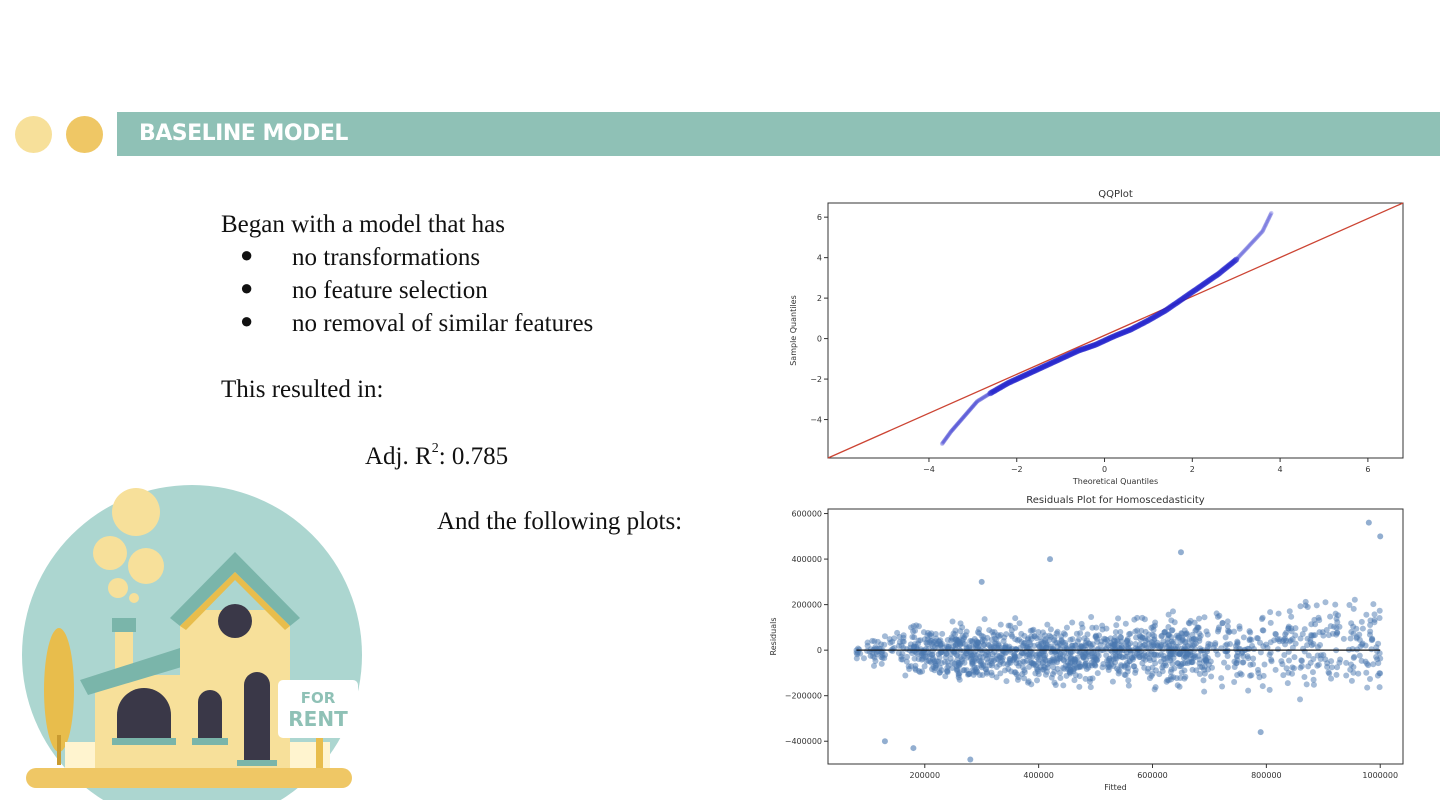  Describe the element at coordinates (806, 605) in the screenshot. I see `y-tick-label: 200000` at that location.